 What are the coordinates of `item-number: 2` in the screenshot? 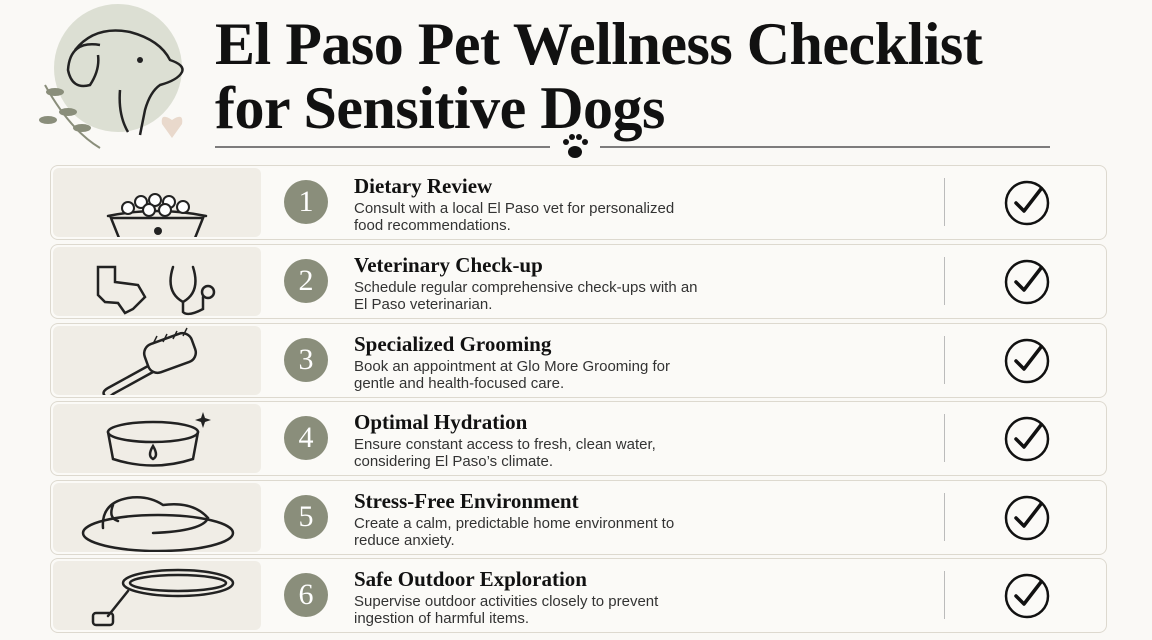 It's located at (306, 281).